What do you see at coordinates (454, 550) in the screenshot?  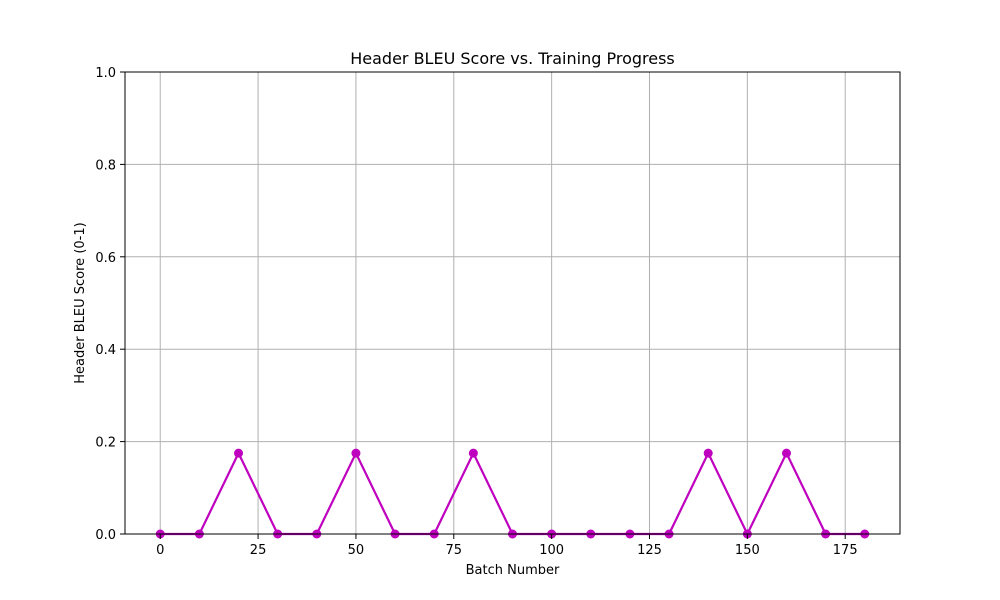 I see `x-tick-label: 75` at bounding box center [454, 550].